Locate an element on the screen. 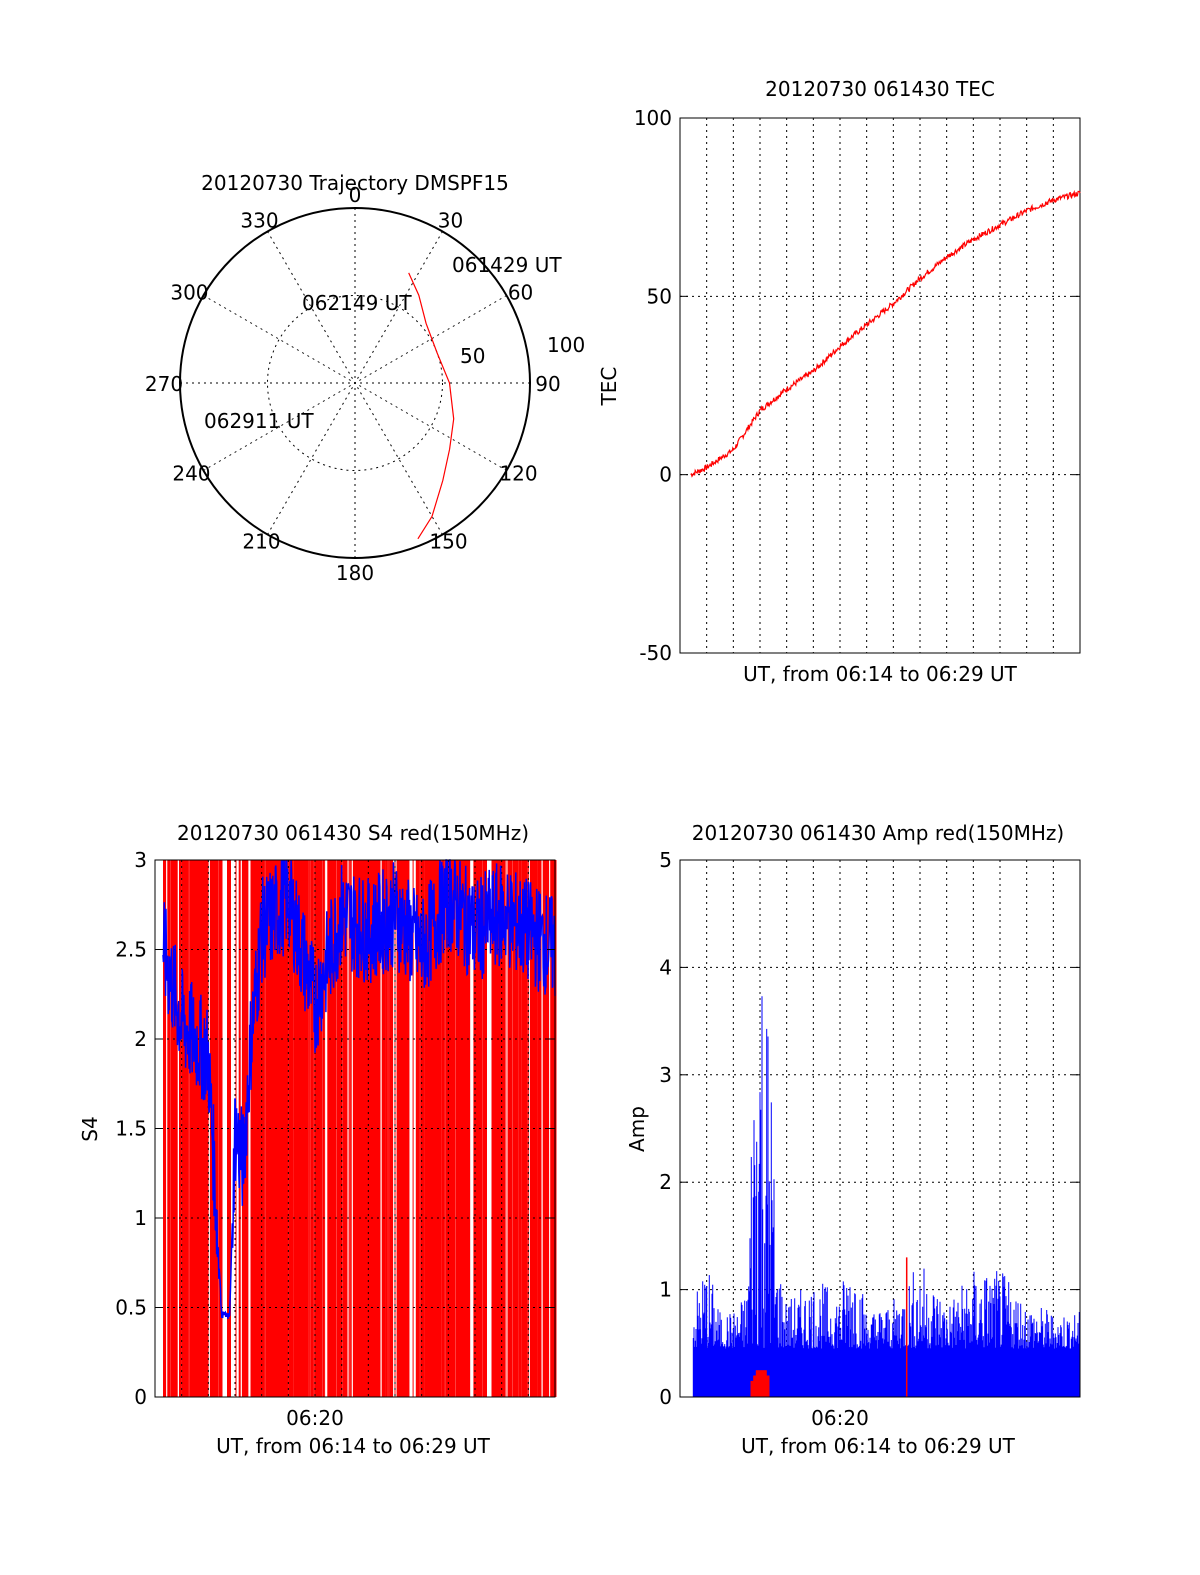 The image size is (1200, 1575). polar-azimuth-label: 240 is located at coordinates (191, 474).